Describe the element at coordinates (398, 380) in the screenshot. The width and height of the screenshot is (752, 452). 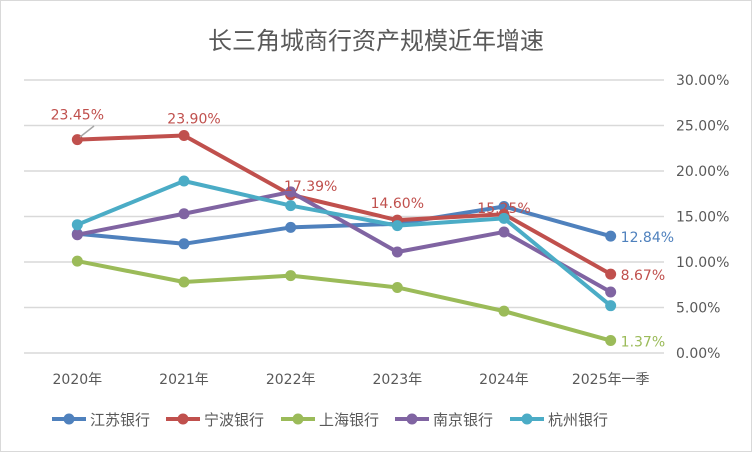
I see `x-tick-label: 2023年` at that location.